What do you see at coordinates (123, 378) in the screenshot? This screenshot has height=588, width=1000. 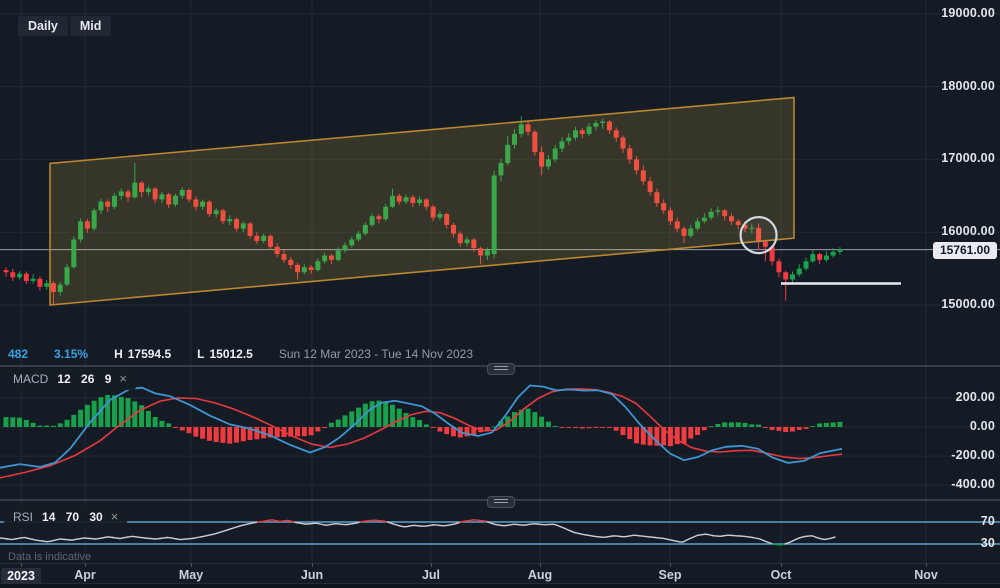 I see `macd-close-icon: ×` at bounding box center [123, 378].